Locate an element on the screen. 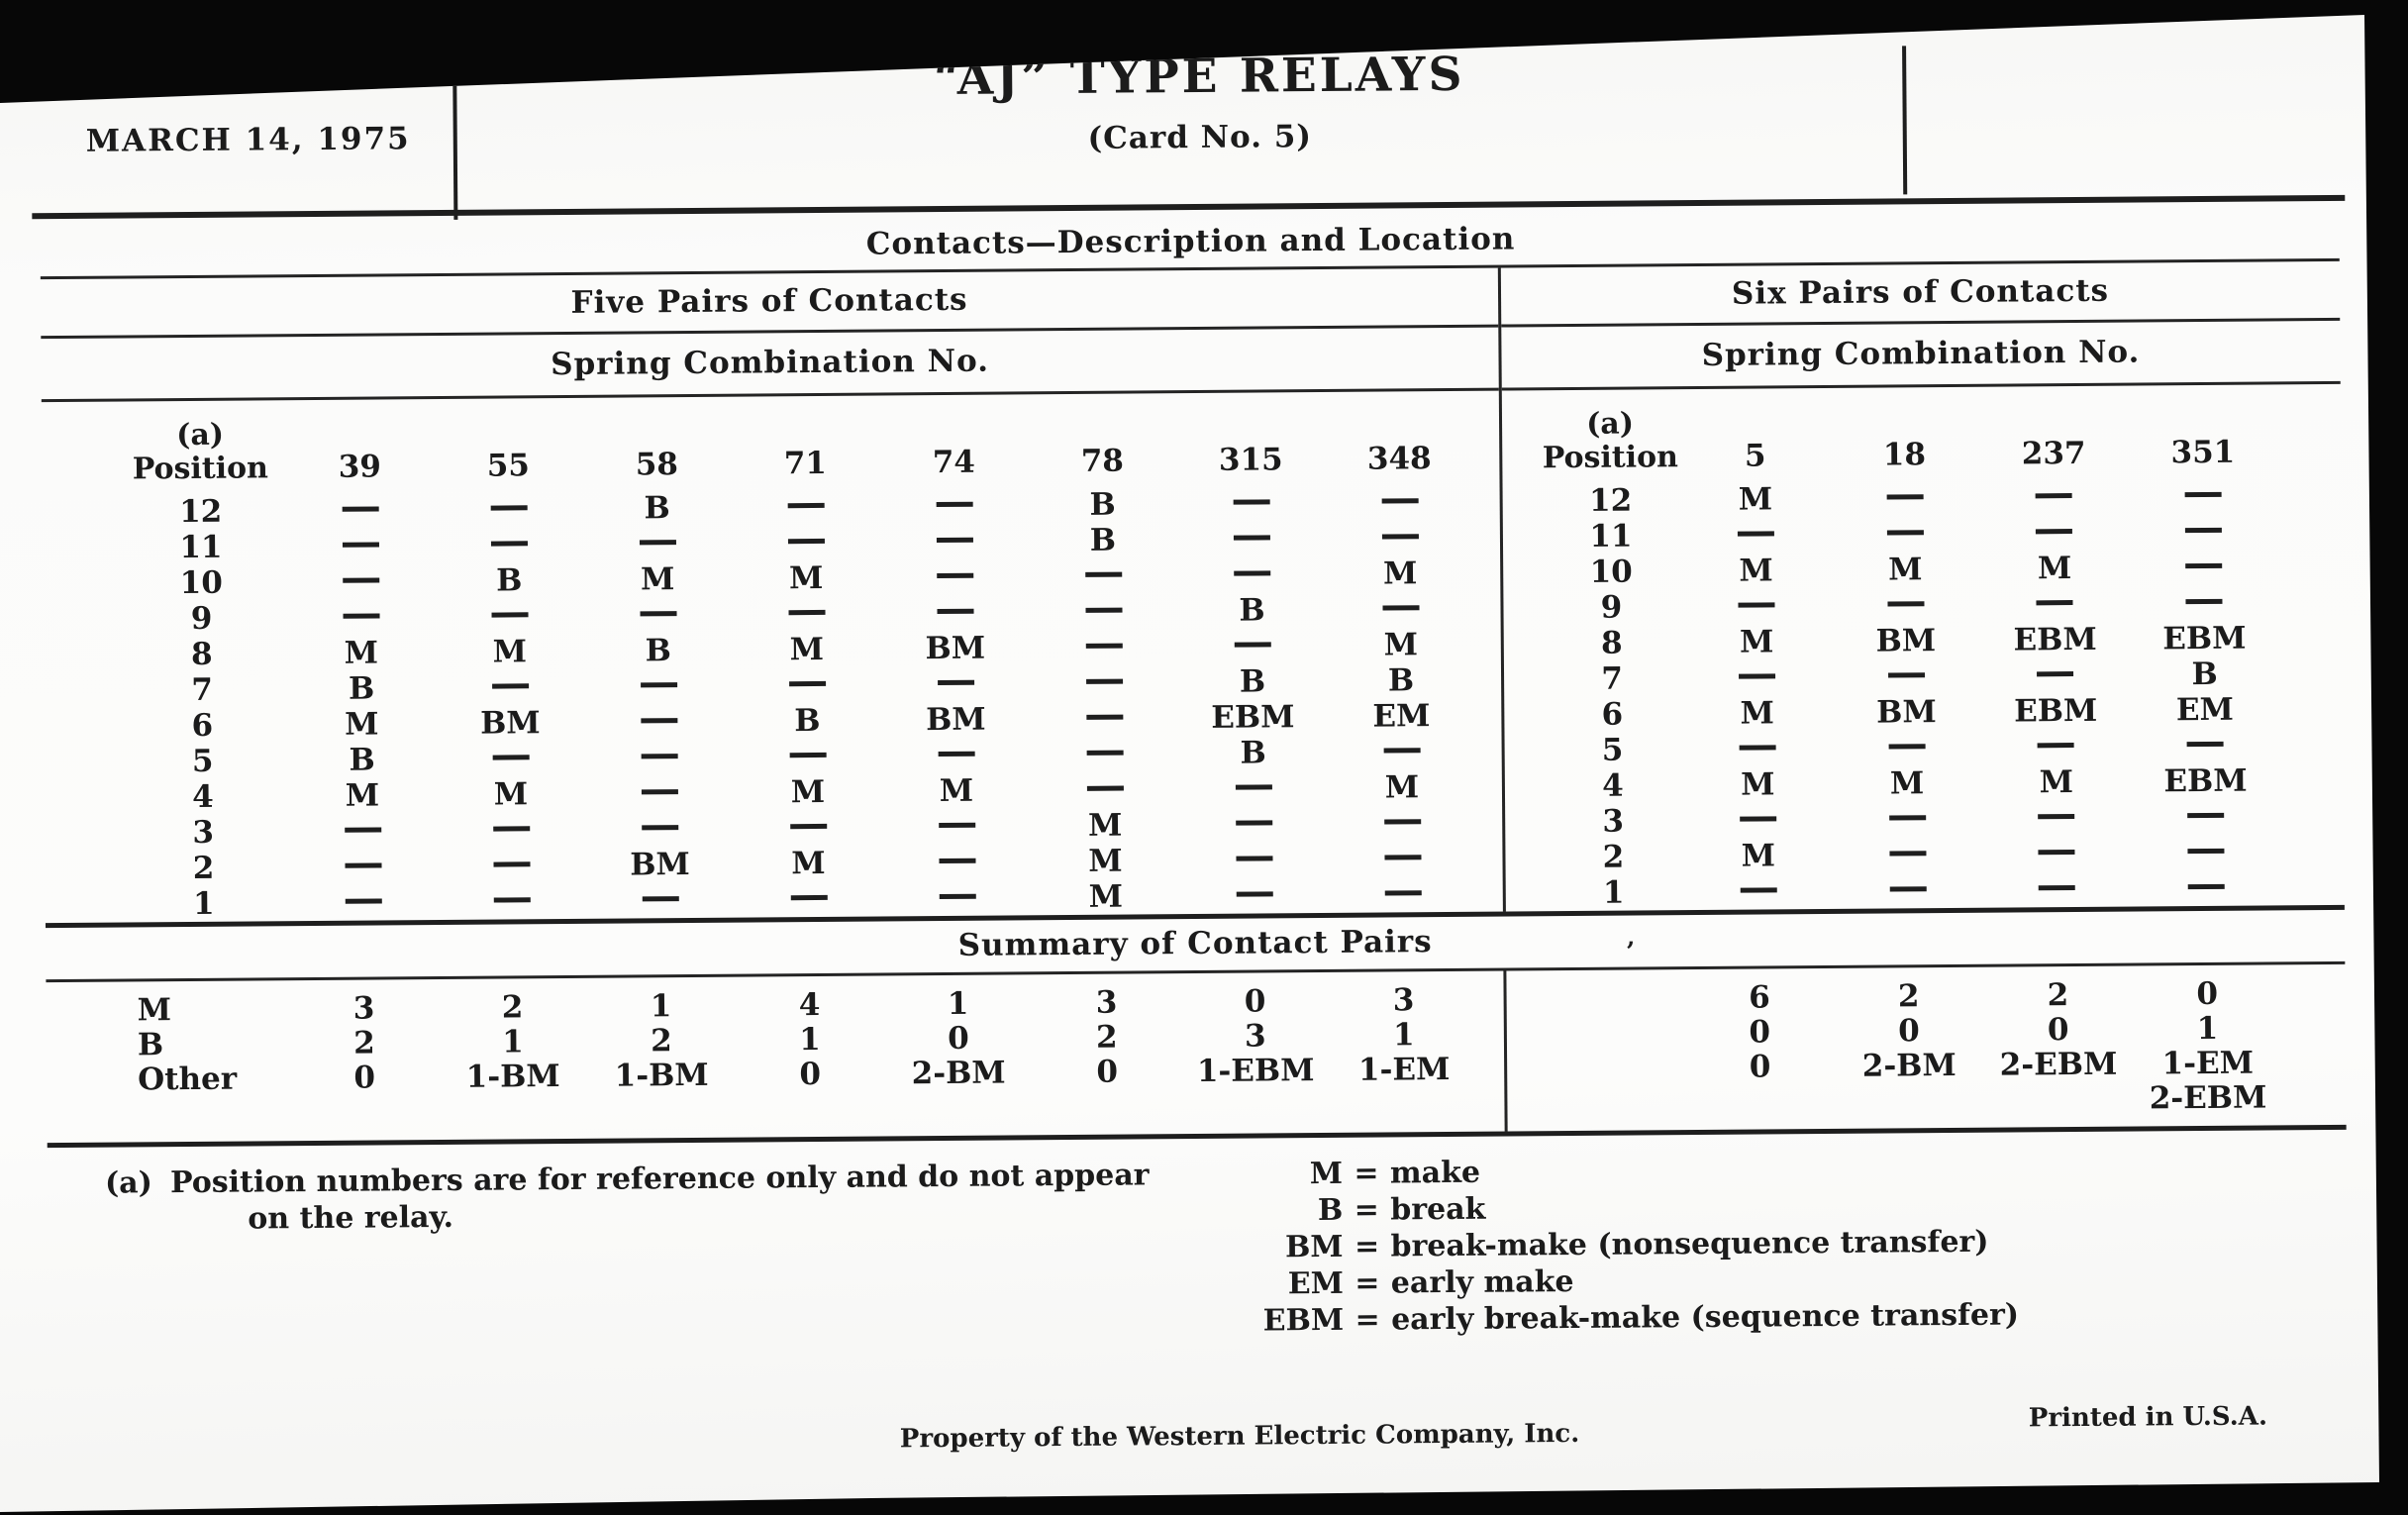  spring-combination-header: 351 is located at coordinates (2203, 453).